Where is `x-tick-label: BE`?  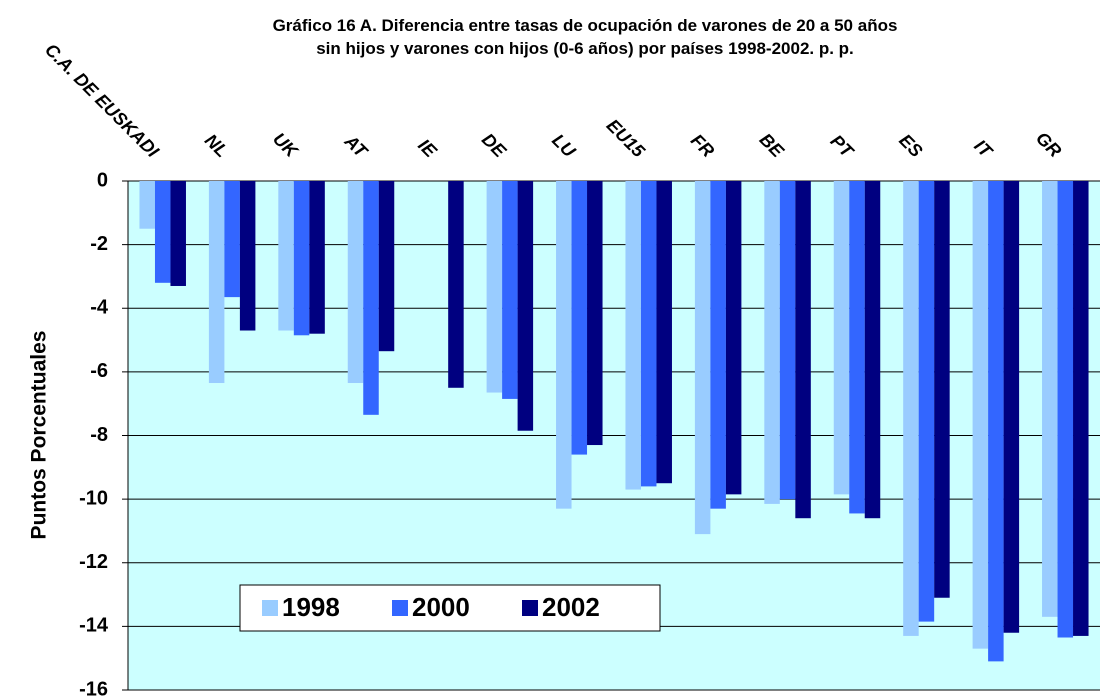
x-tick-label: BE is located at coordinates (772, 145).